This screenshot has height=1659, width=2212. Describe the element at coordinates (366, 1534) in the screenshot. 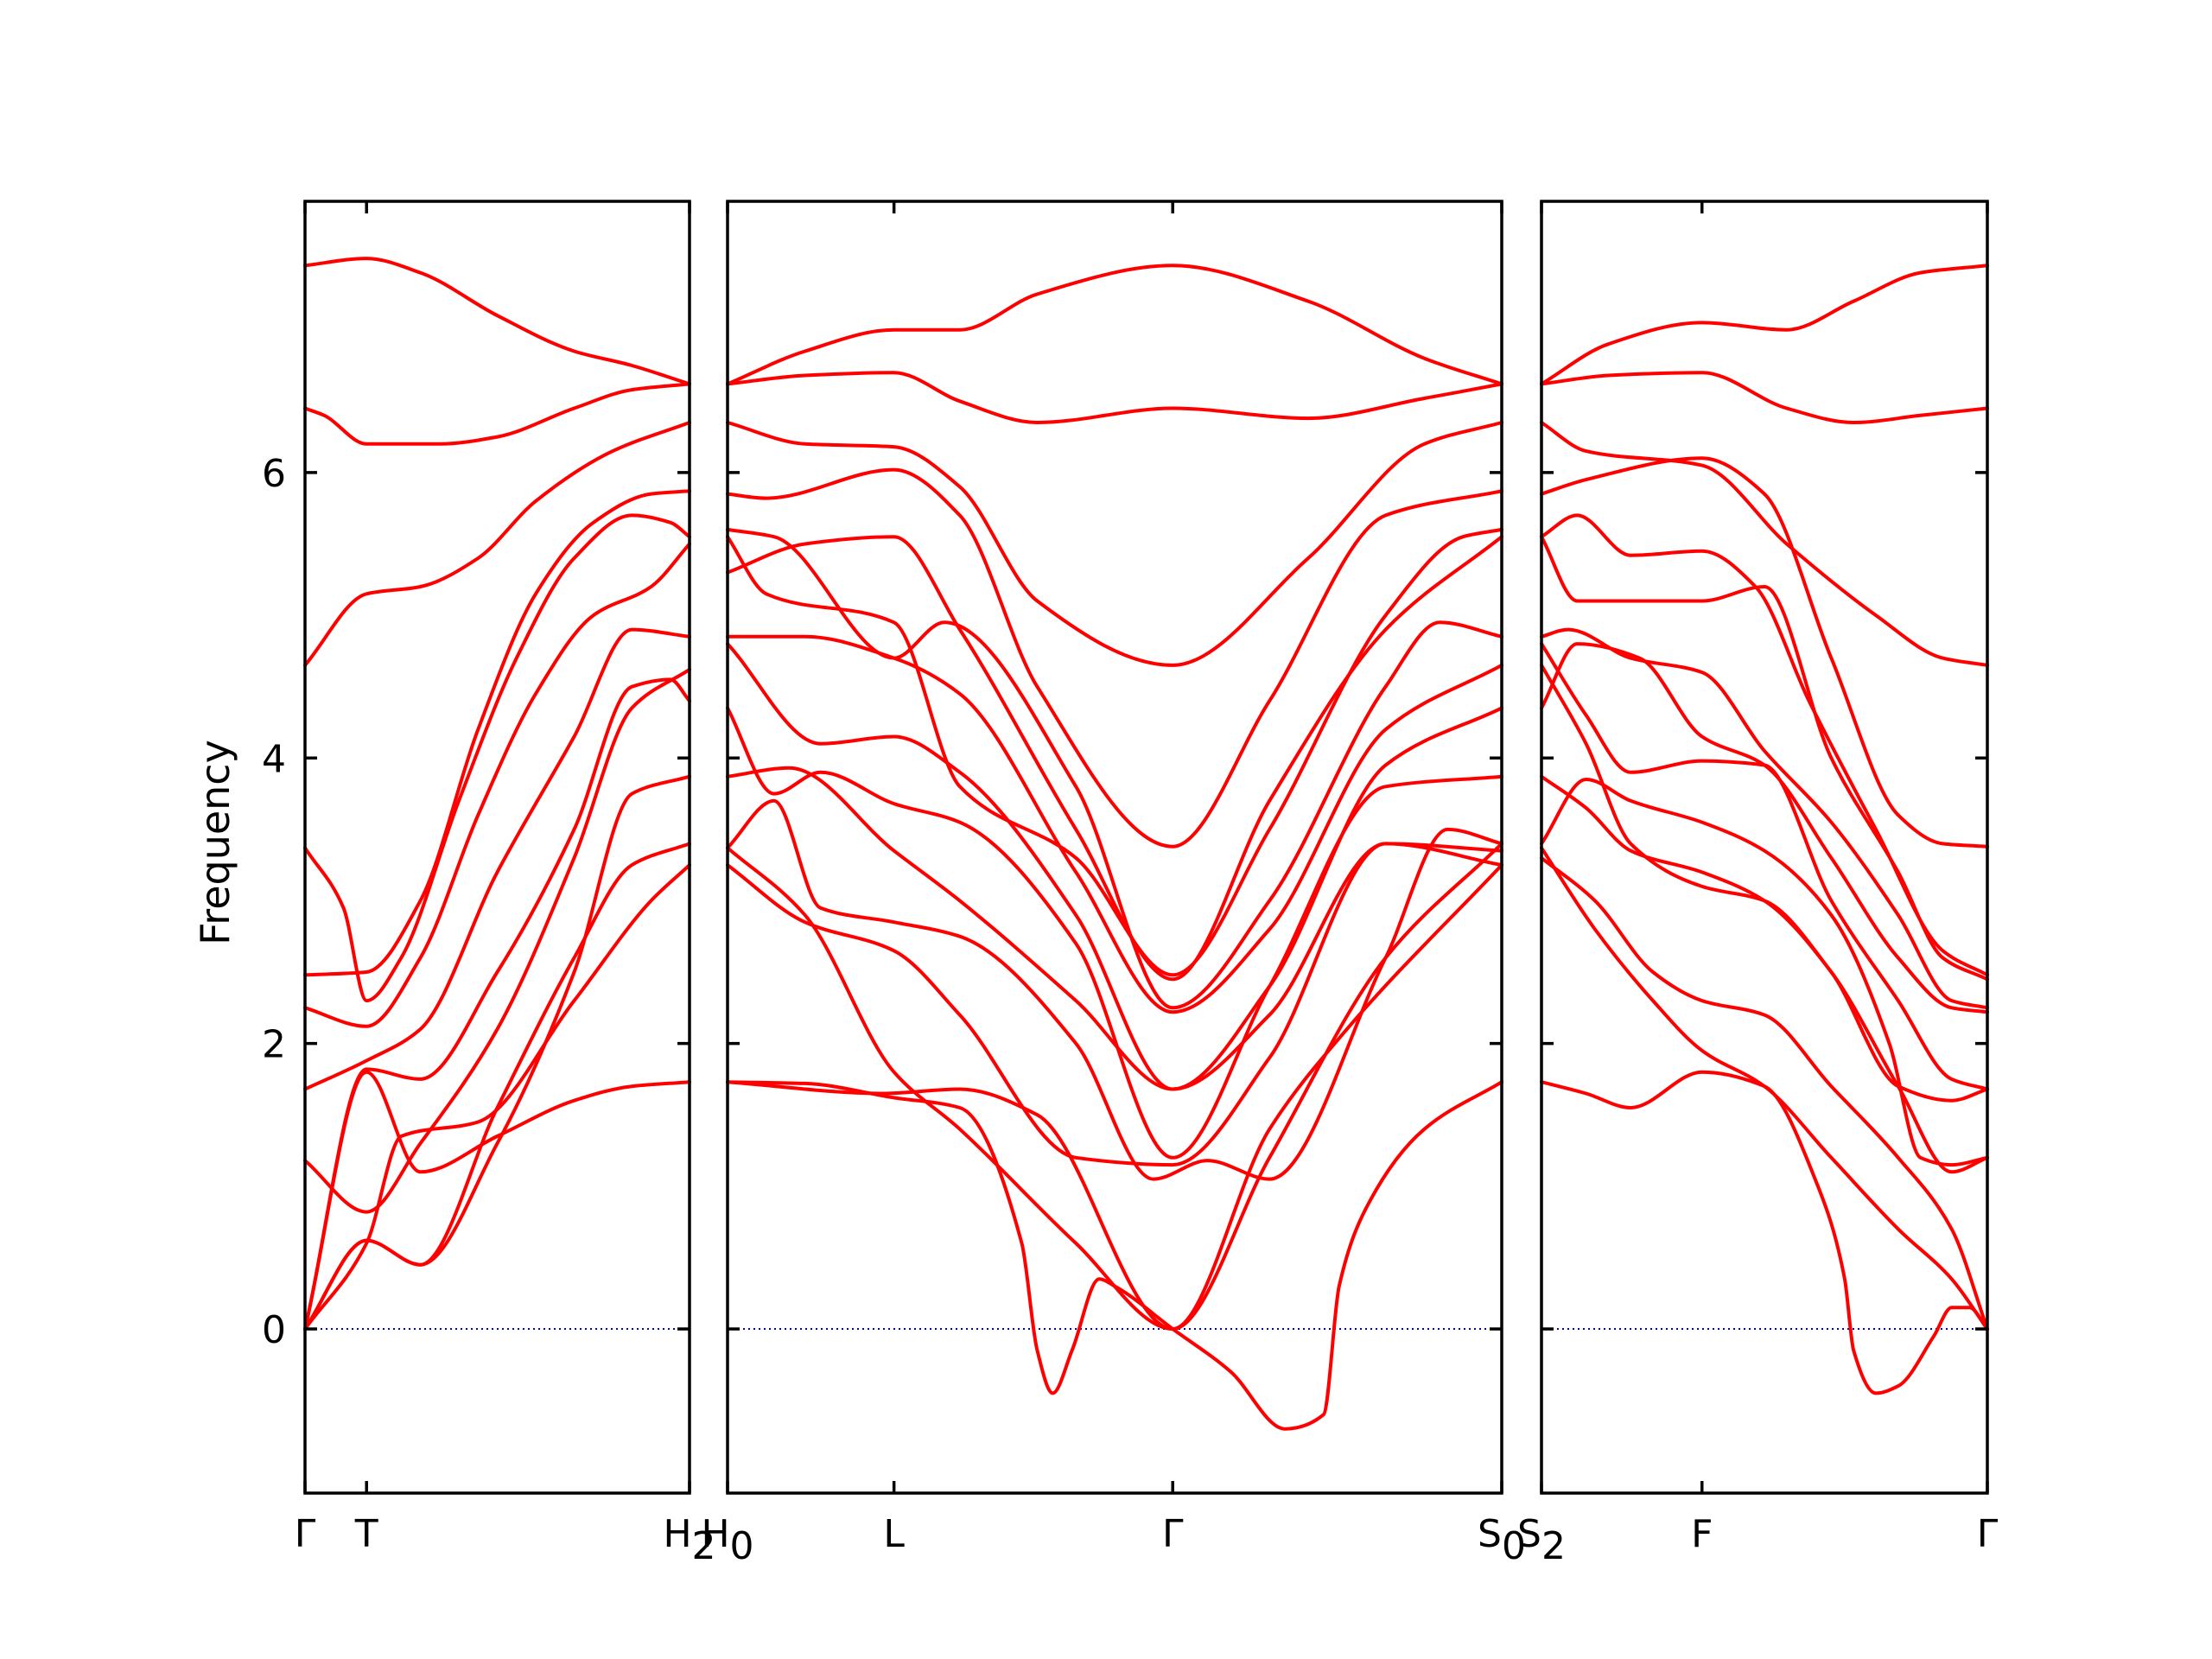

I see `x-tick-label: T` at that location.